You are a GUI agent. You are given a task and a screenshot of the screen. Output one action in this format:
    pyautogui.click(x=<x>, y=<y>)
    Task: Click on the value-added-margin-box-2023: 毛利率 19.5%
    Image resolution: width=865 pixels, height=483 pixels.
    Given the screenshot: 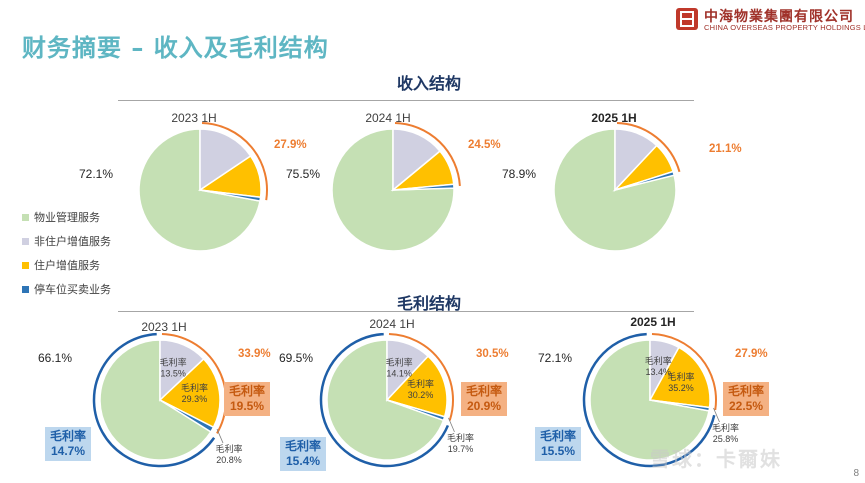 What is the action you would take?
    pyautogui.click(x=247, y=399)
    